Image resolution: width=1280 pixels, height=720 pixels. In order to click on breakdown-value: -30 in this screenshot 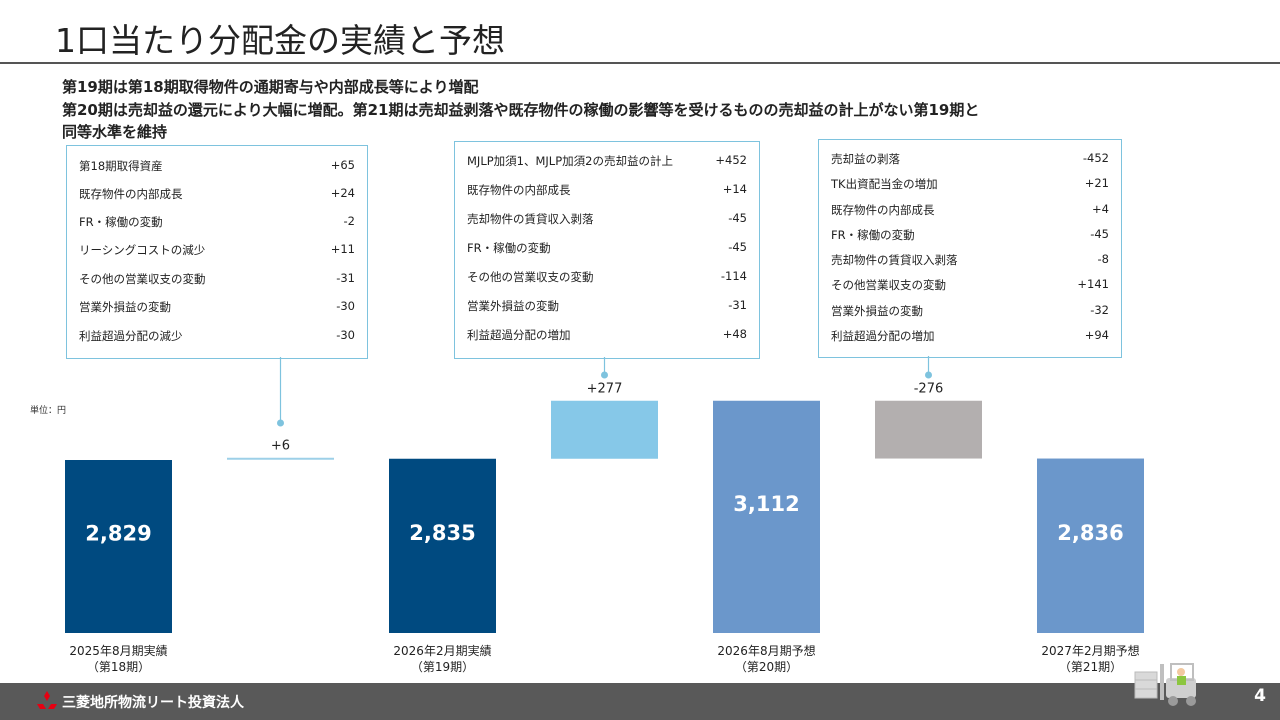, I will do `click(345, 306)`.